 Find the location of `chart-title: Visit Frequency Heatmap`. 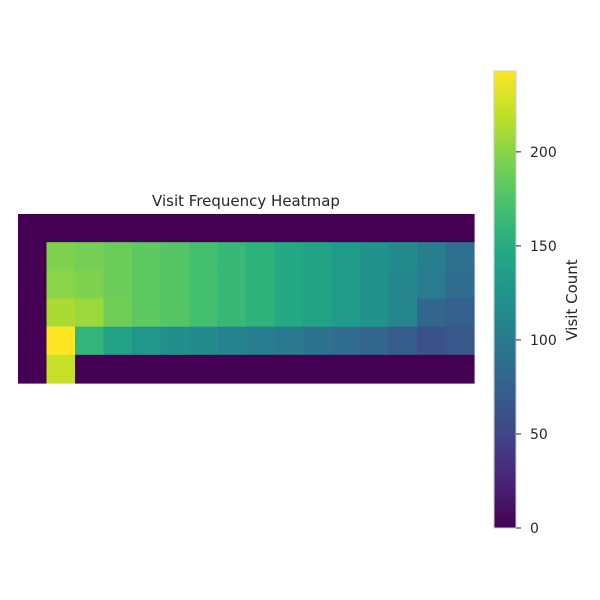

chart-title: Visit Frequency Heatmap is located at coordinates (246, 201).